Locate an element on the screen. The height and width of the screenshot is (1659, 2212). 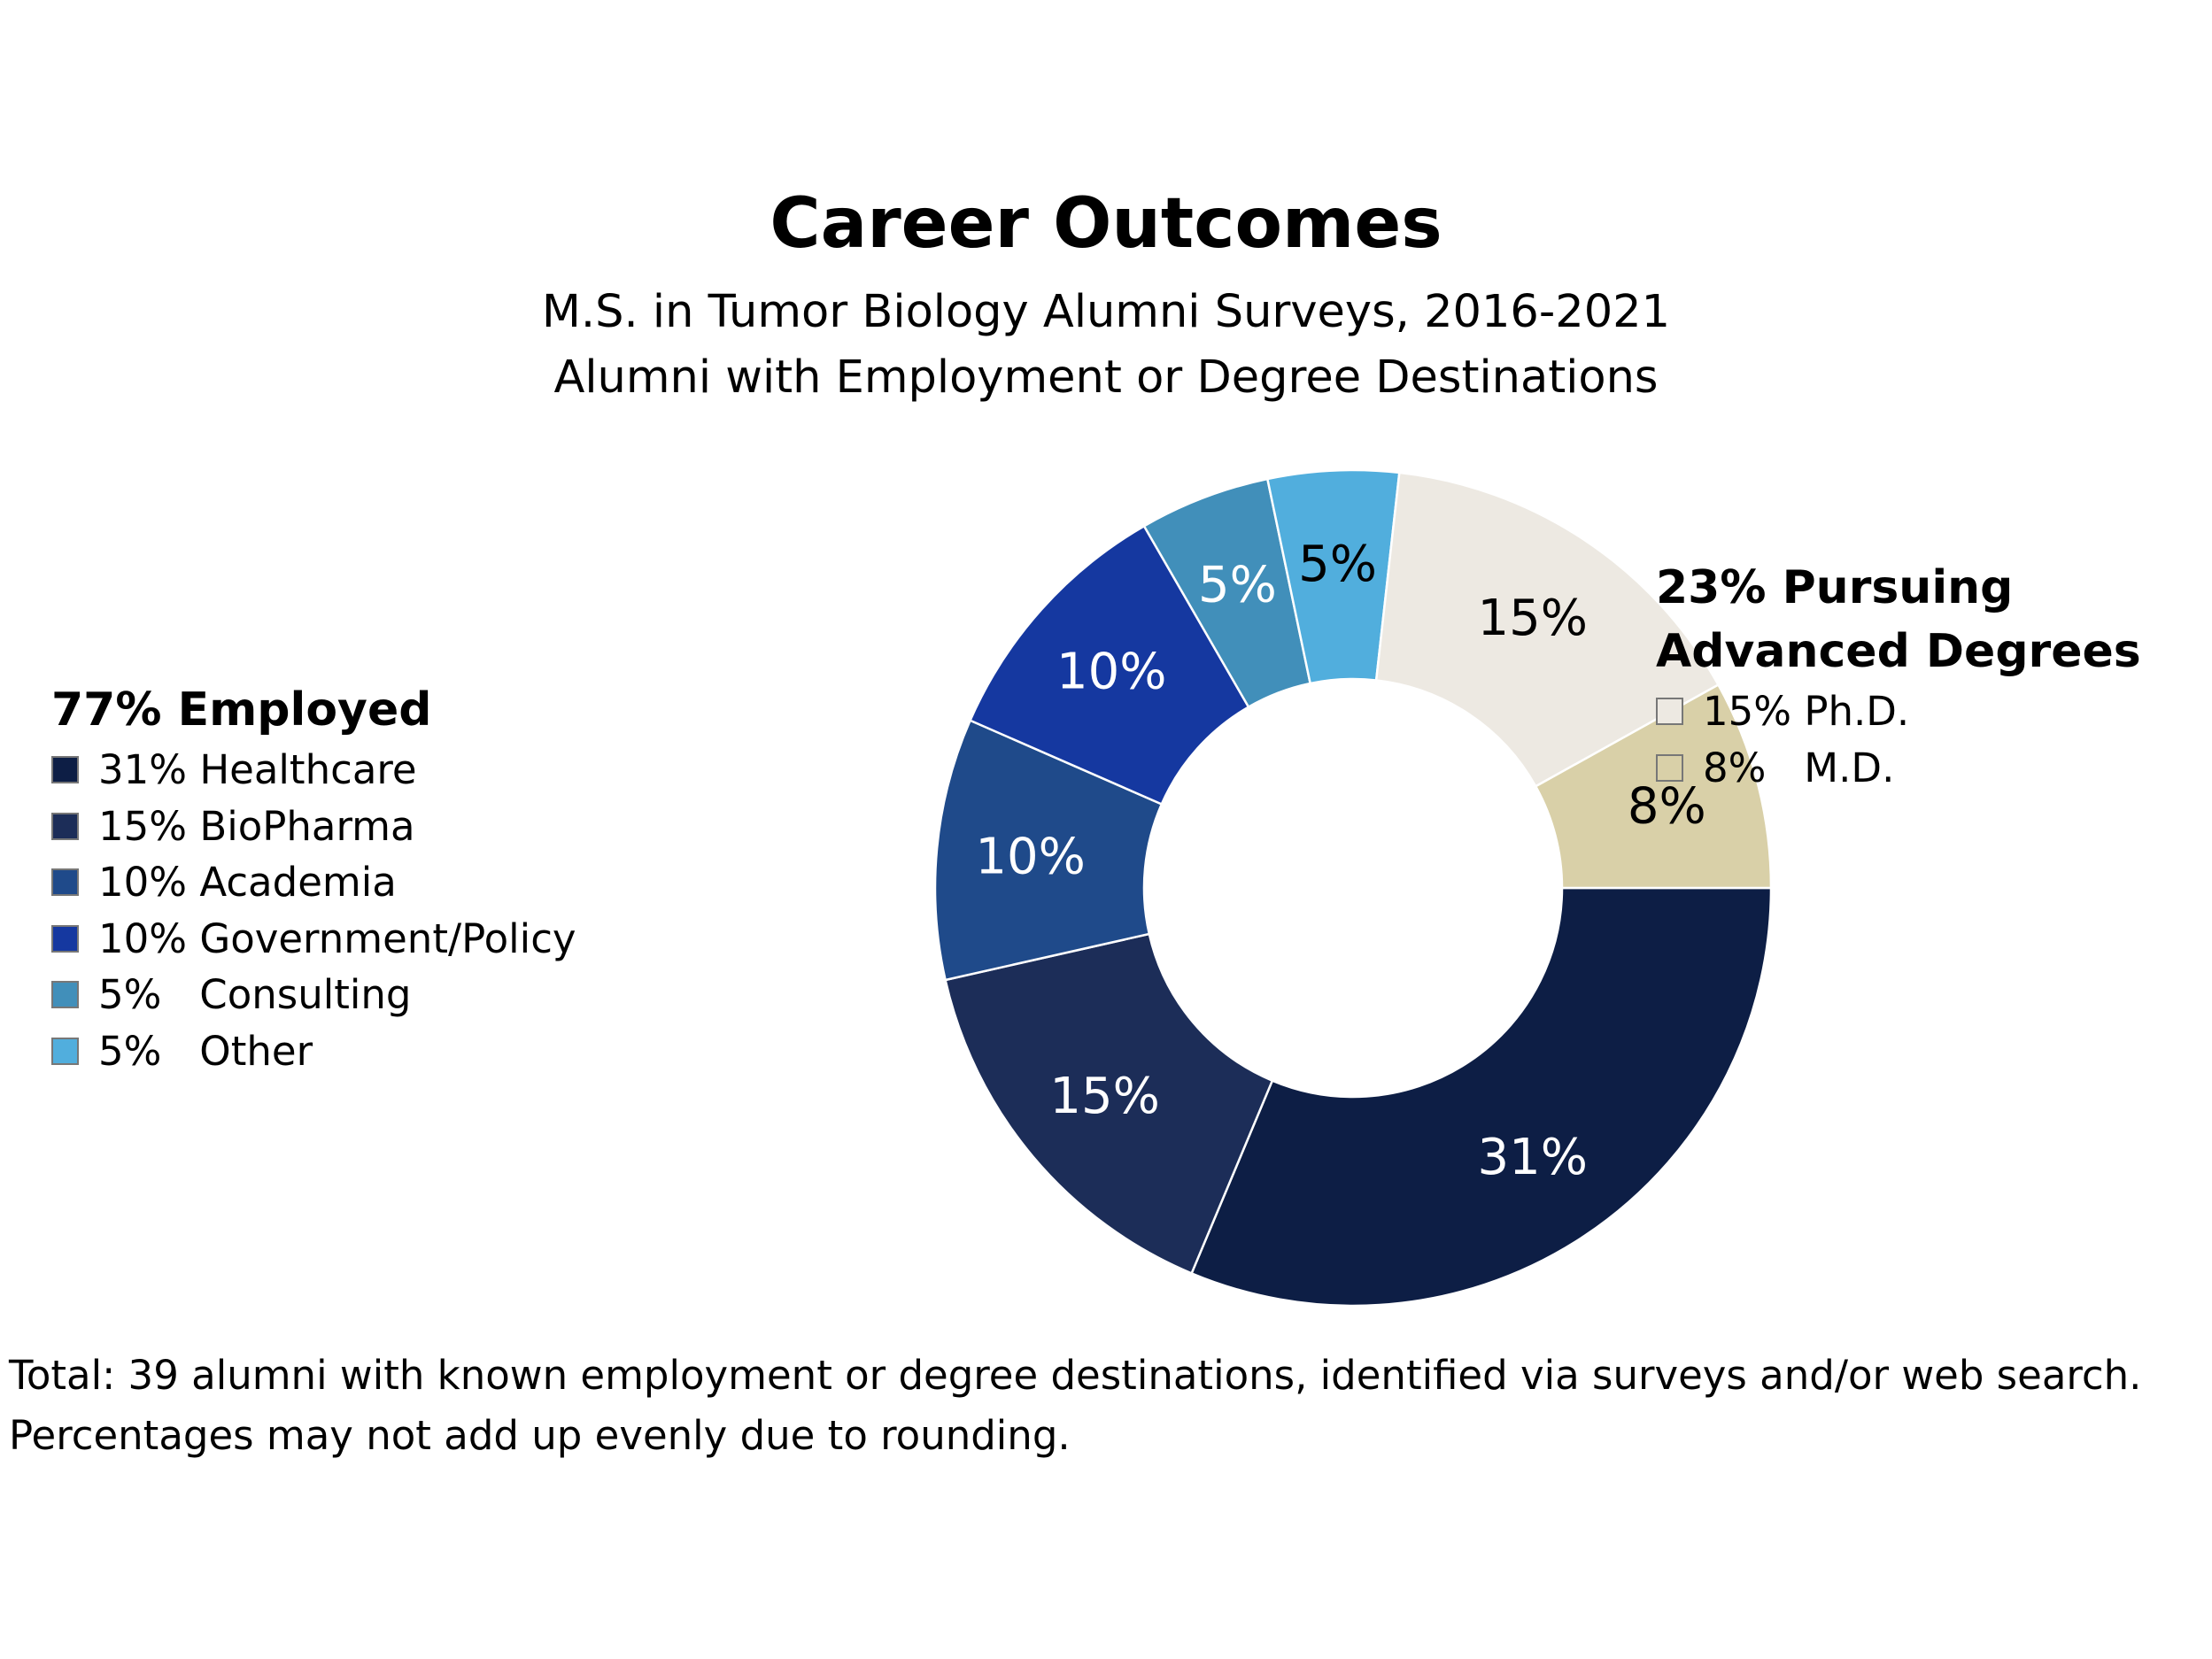
slice-value-label: 8% is located at coordinates (1667, 807).